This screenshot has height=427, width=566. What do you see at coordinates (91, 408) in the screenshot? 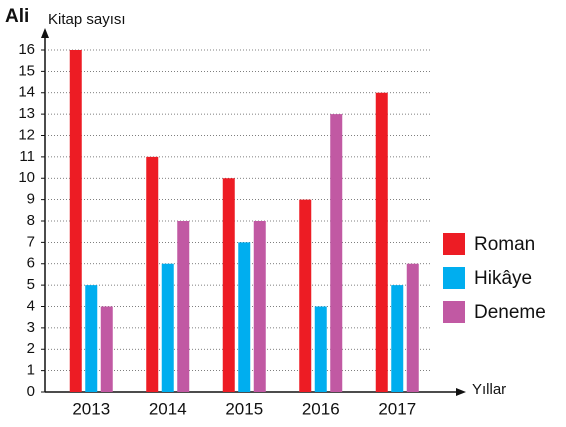
I see `x-tick-label: 2013` at bounding box center [91, 408].